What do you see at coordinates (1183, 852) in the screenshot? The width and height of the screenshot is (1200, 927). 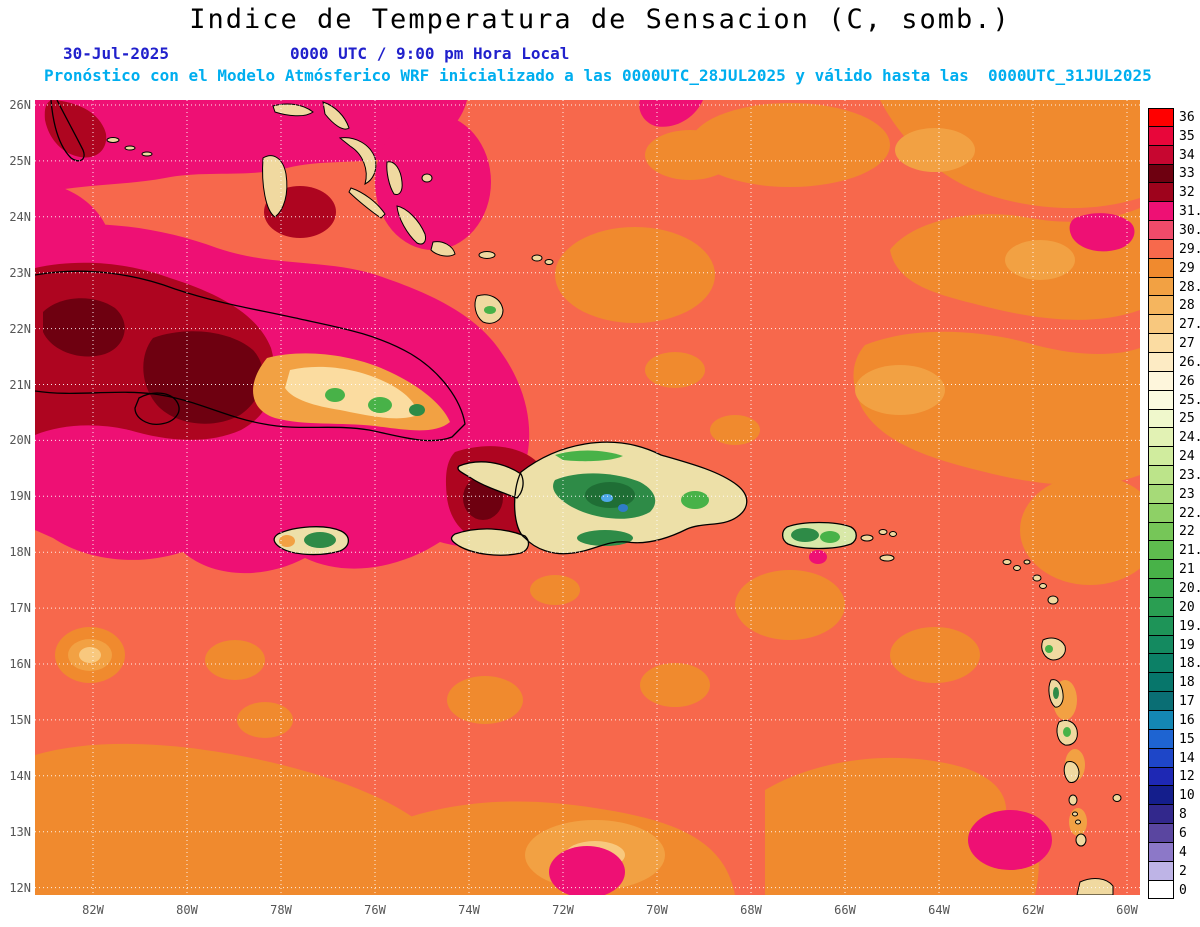 I see `legend-value-label: 4` at bounding box center [1183, 852].